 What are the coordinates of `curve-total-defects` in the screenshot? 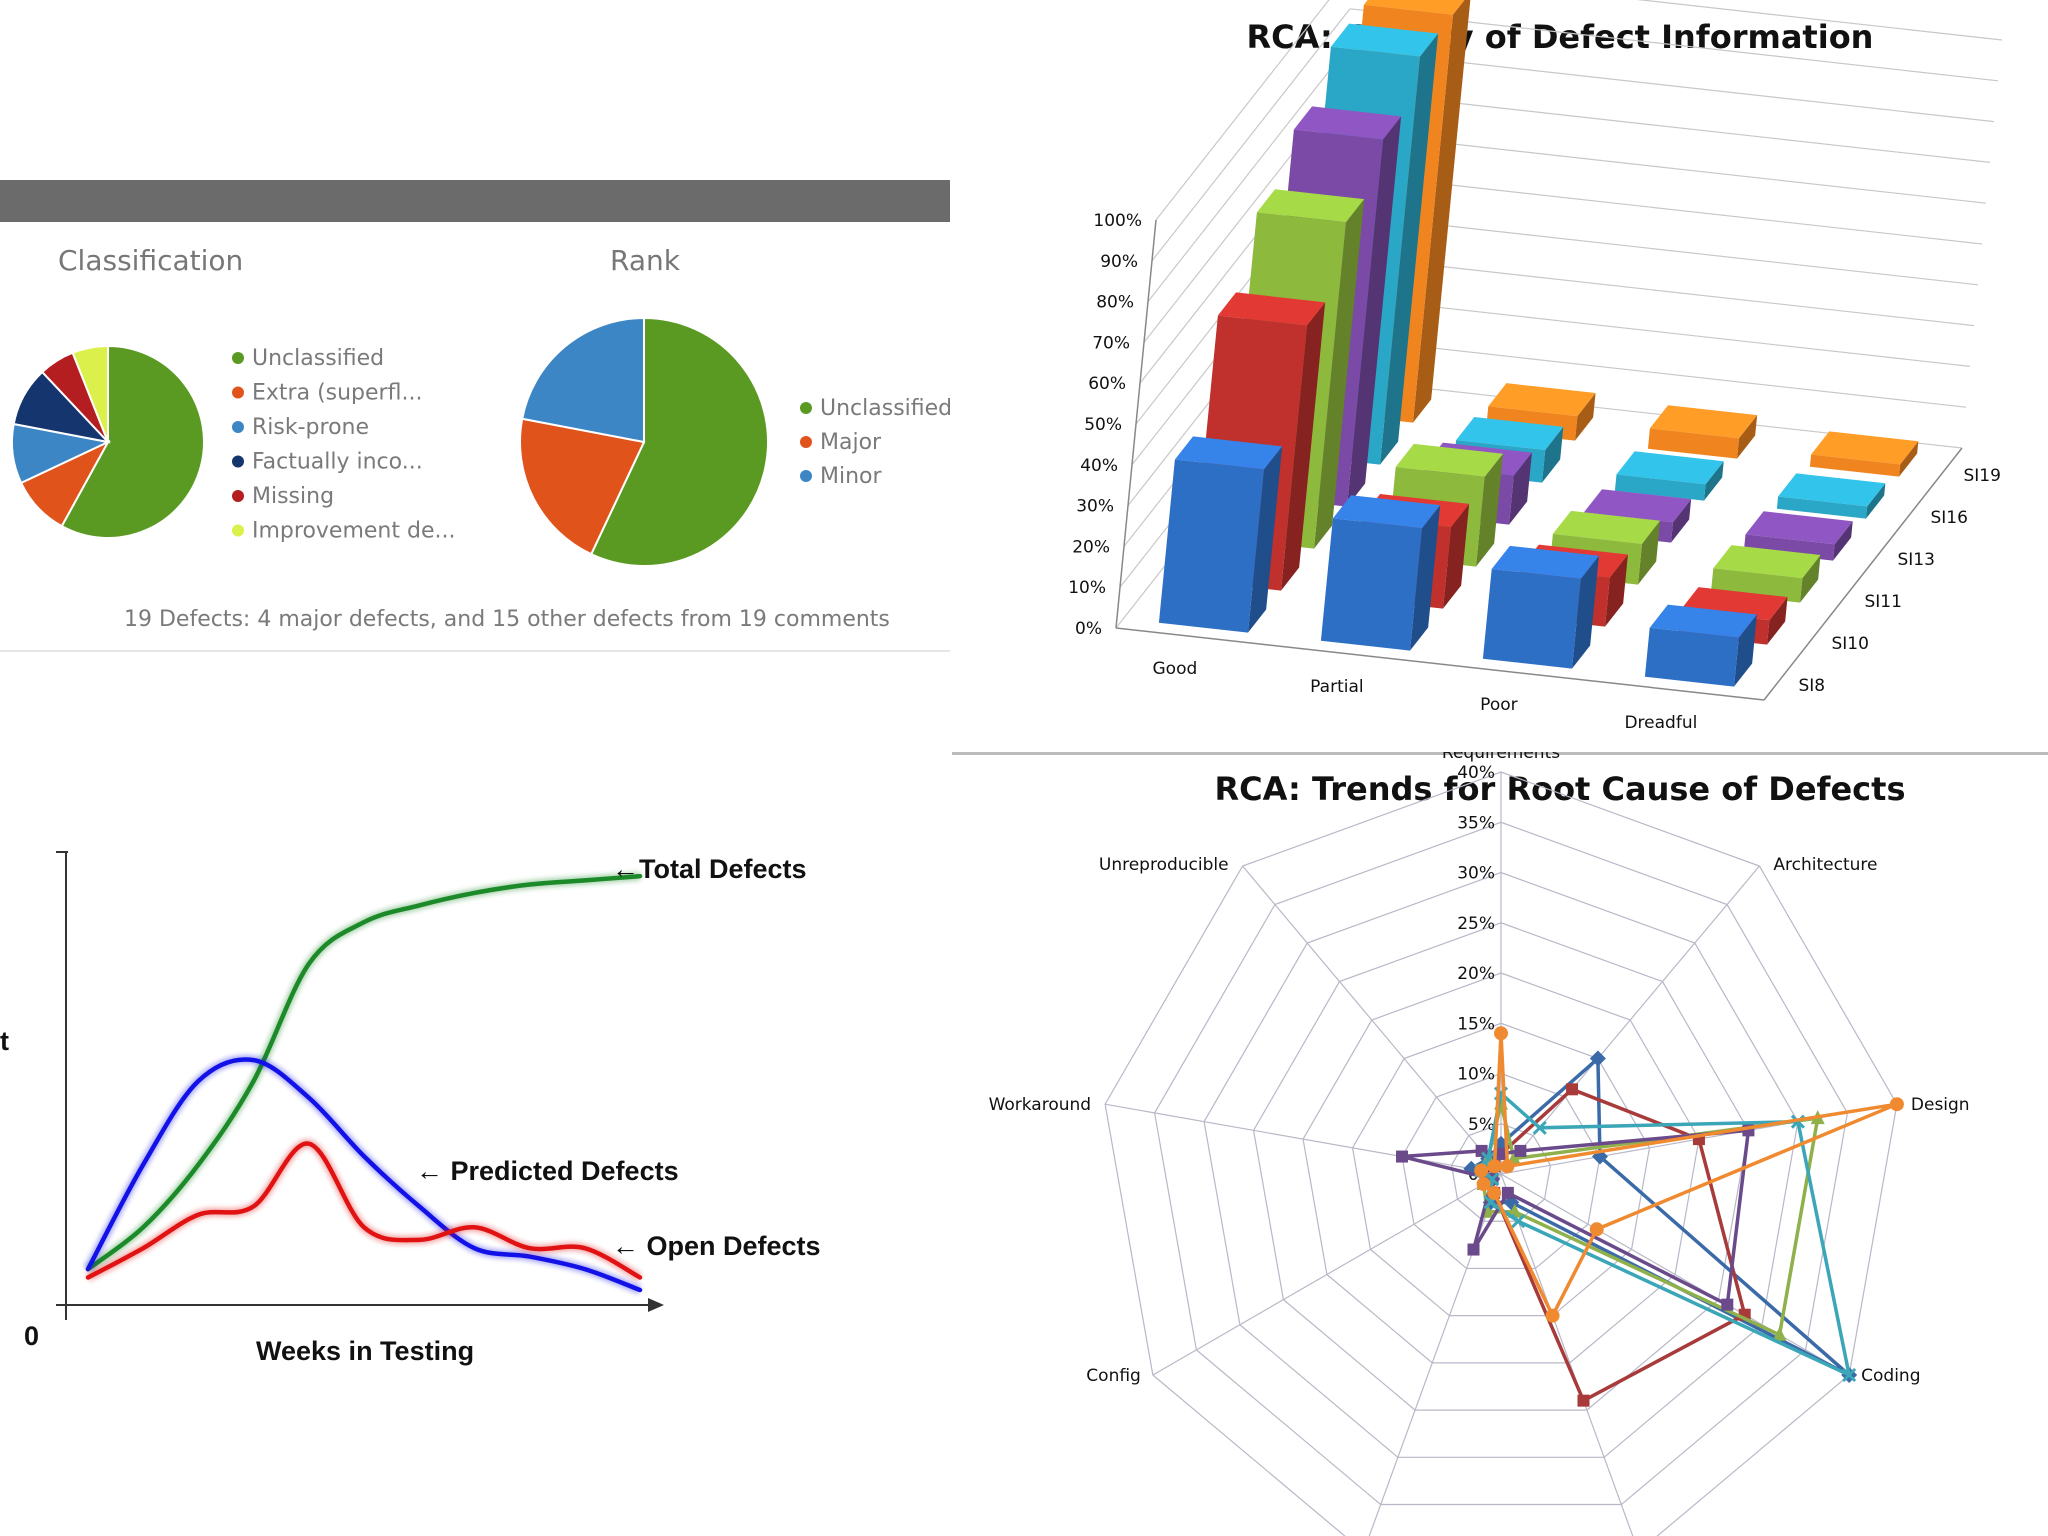 It's located at (364, 1072).